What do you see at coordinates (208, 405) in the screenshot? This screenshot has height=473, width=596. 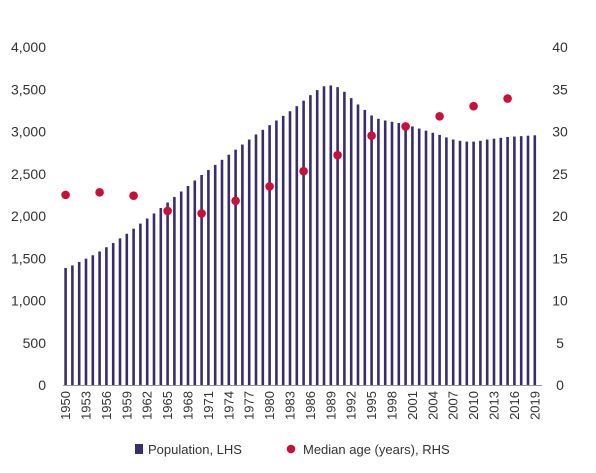 I see `x-tick-label: 1971` at bounding box center [208, 405].